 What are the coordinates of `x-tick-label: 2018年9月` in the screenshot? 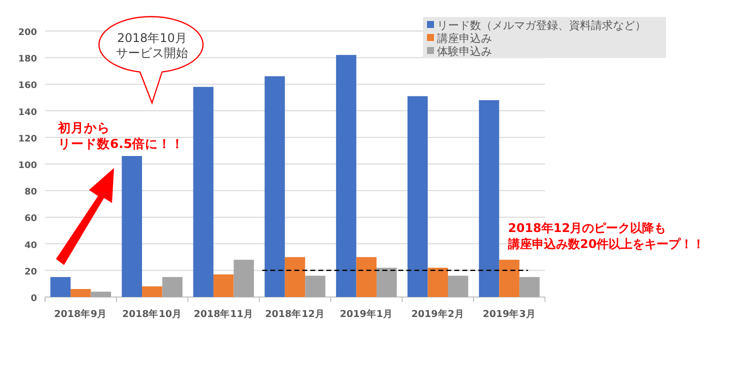 It's located at (81, 314).